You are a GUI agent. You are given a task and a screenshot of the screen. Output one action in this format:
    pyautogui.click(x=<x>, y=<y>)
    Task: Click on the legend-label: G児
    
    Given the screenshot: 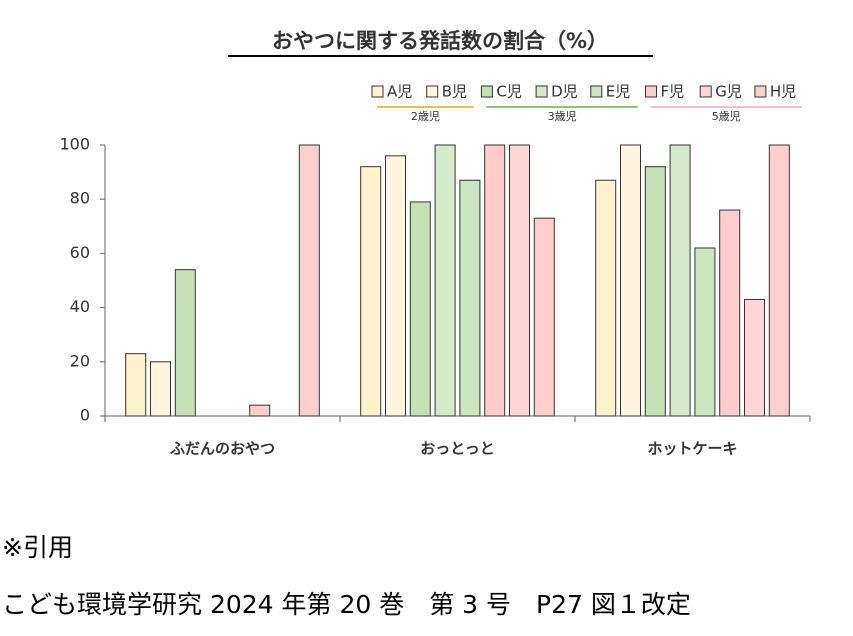 What is the action you would take?
    pyautogui.click(x=728, y=92)
    